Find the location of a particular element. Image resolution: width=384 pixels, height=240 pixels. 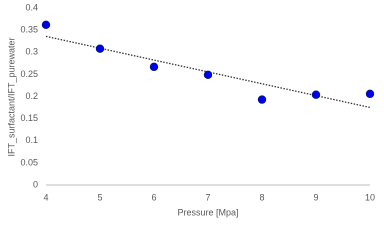

y-tick-label: 0.25 is located at coordinates (29, 74).